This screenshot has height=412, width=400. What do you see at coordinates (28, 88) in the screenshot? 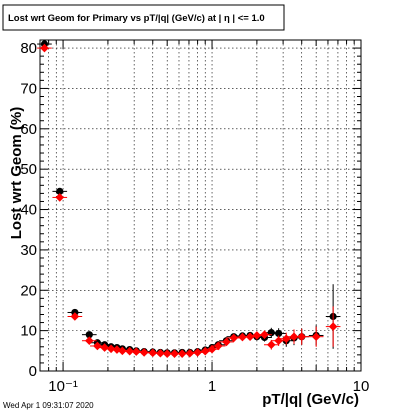
I see `y-tick-label: 70` at bounding box center [28, 88].